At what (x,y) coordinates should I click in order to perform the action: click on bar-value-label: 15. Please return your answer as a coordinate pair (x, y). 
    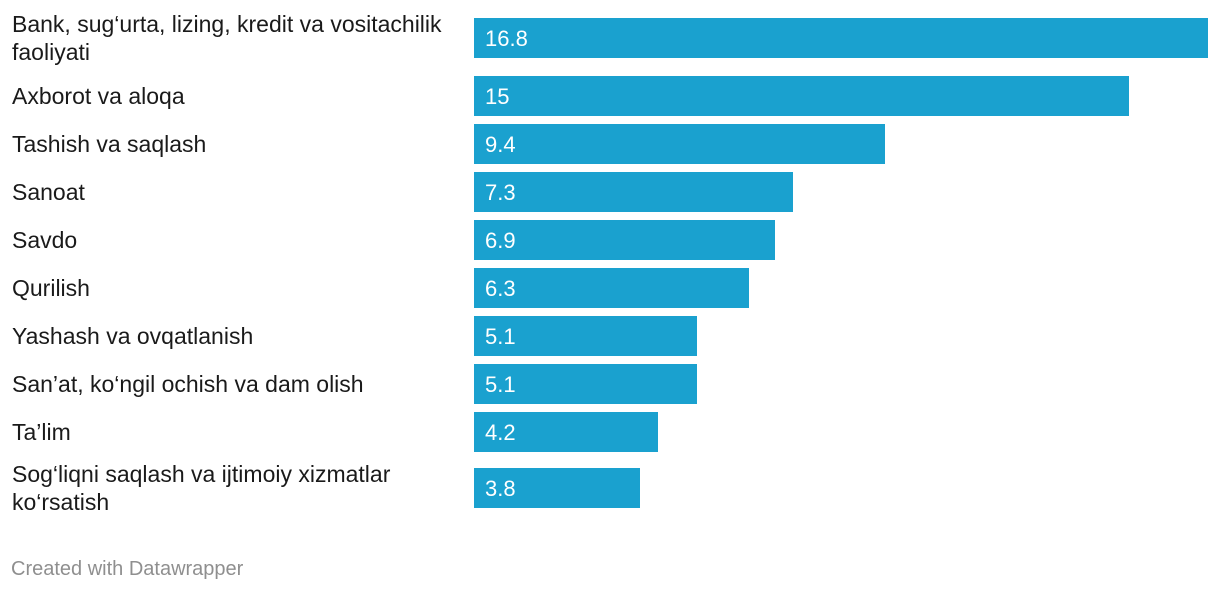
    Looking at the image, I should click on (497, 96).